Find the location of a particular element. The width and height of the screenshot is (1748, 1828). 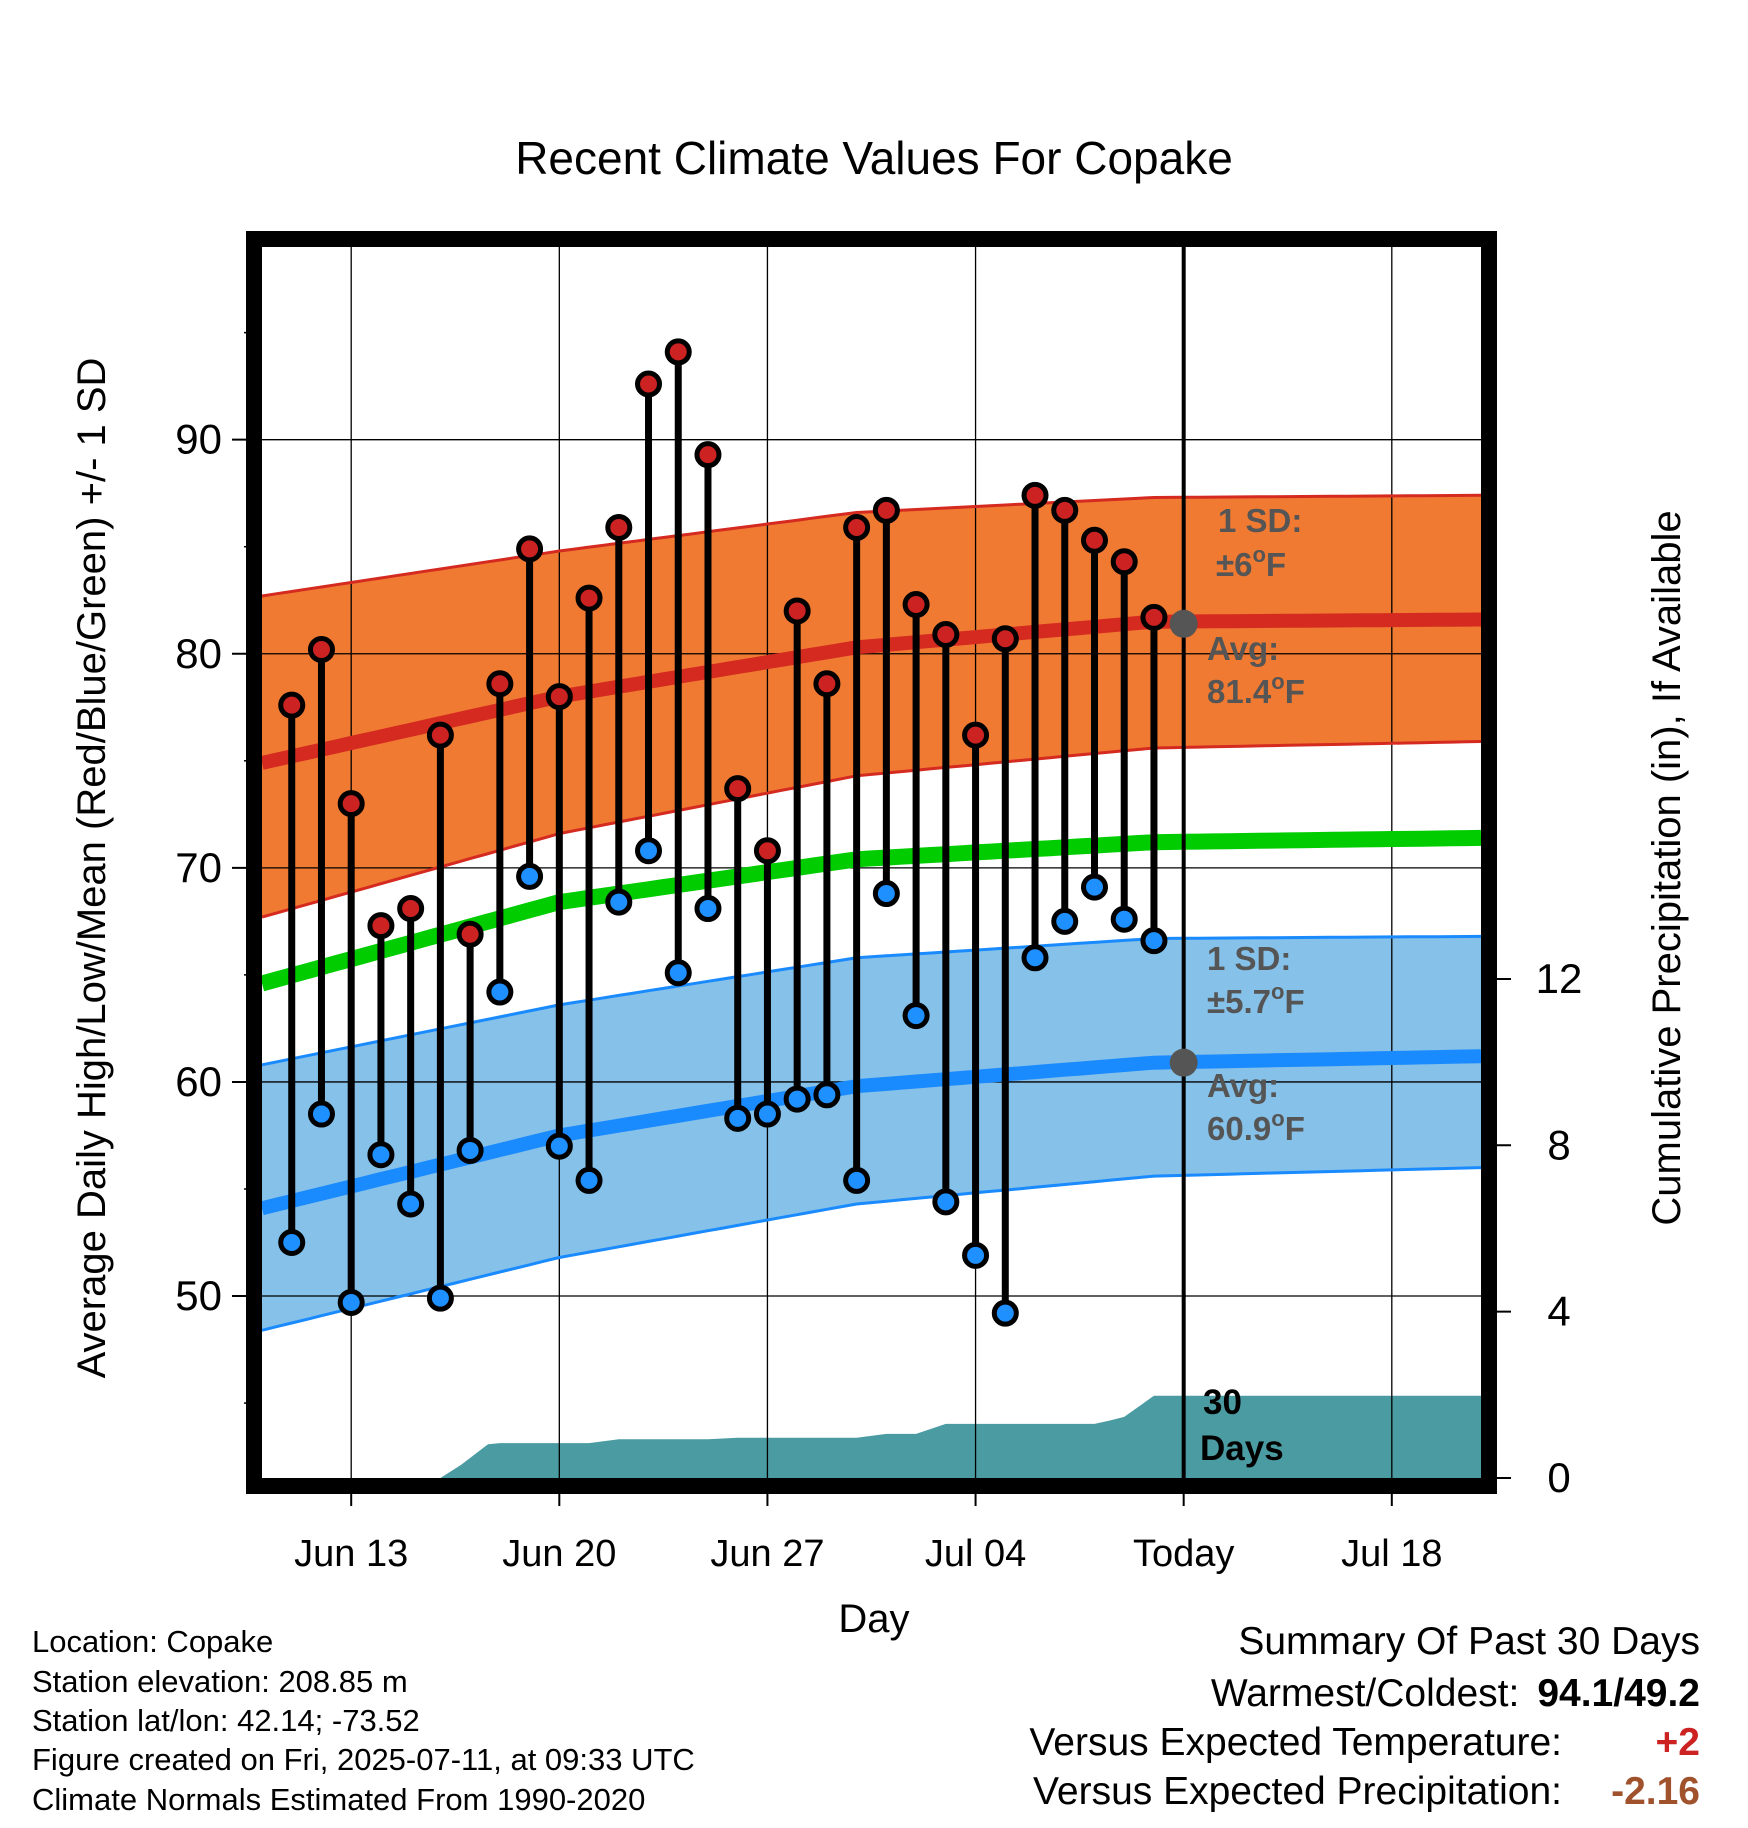

summary-warmest-row: Warmest/Coldest: 94.1/49.2 is located at coordinates (1455, 1694).